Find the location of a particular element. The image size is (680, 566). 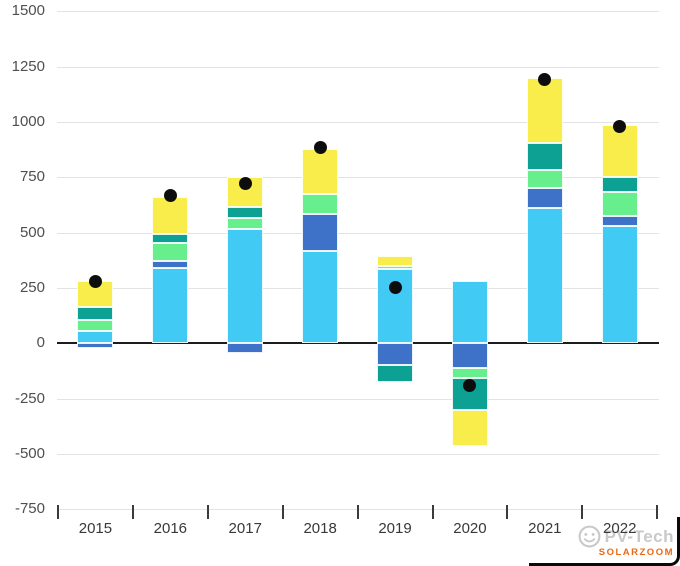

net-total-dot-2017 is located at coordinates (245, 184).